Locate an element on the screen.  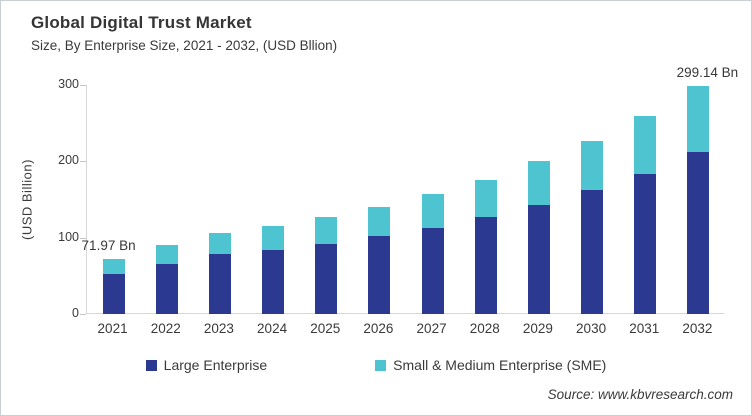
bar-2028 is located at coordinates (485, 246).